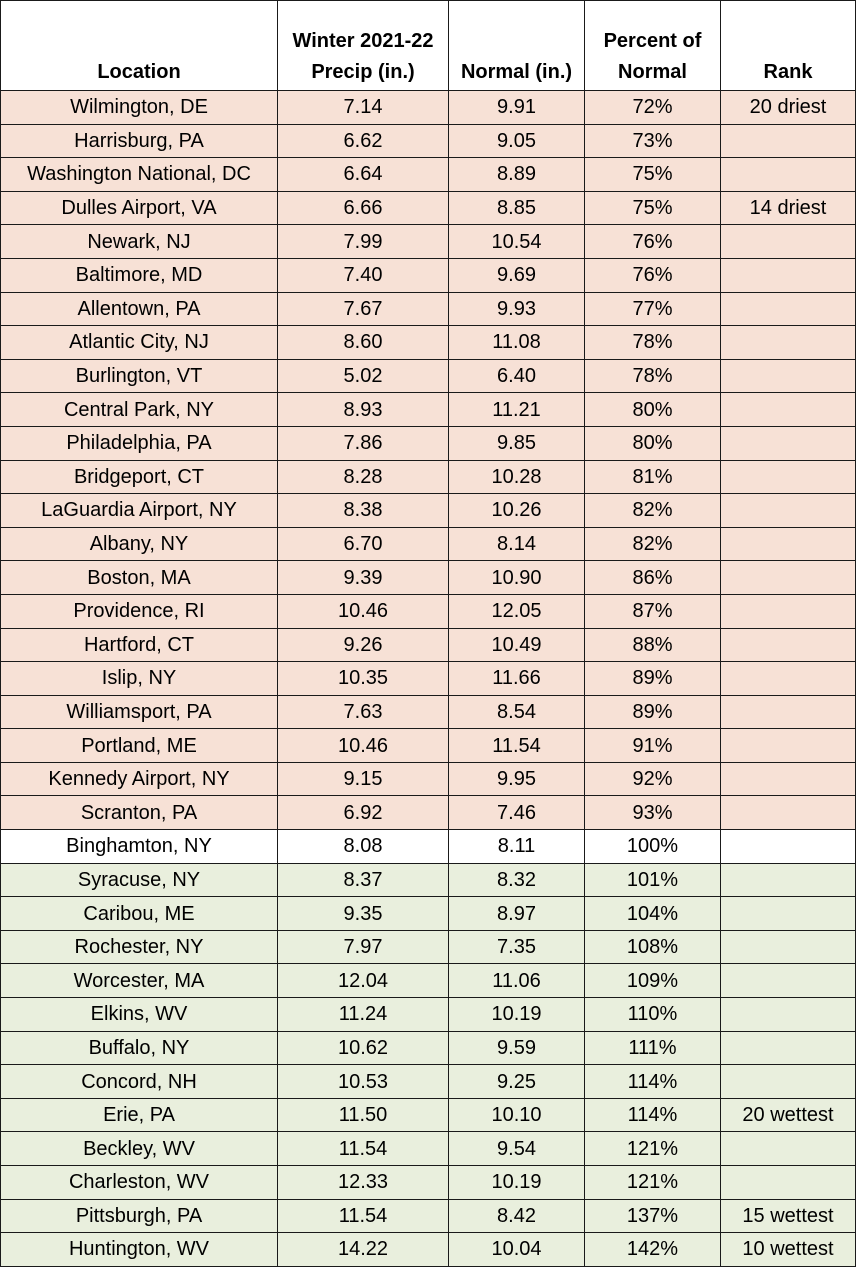 This screenshot has width=856, height=1267. Describe the element at coordinates (516, 477) in the screenshot. I see `cell-normal: 10.28` at that location.